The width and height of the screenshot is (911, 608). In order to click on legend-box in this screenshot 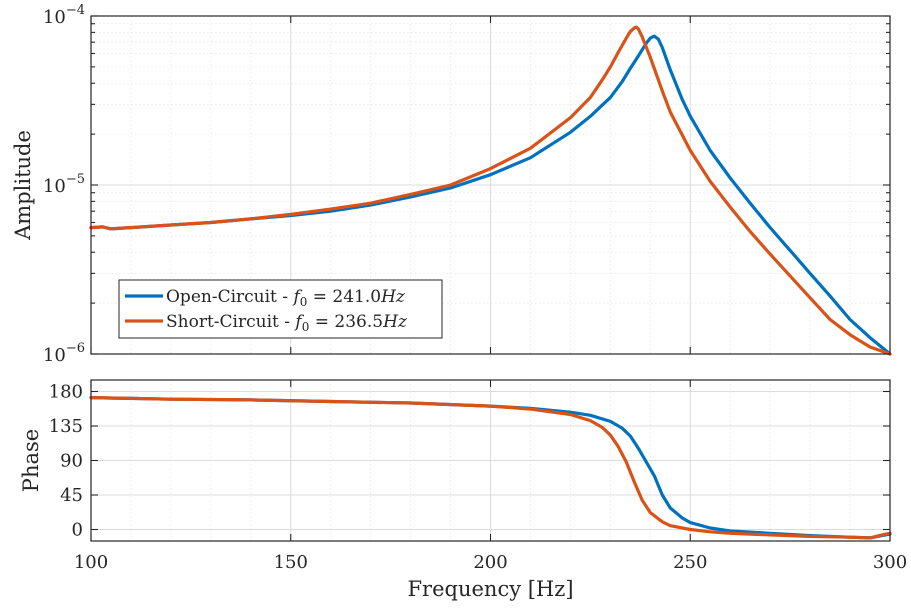, I will do `click(280, 309)`.